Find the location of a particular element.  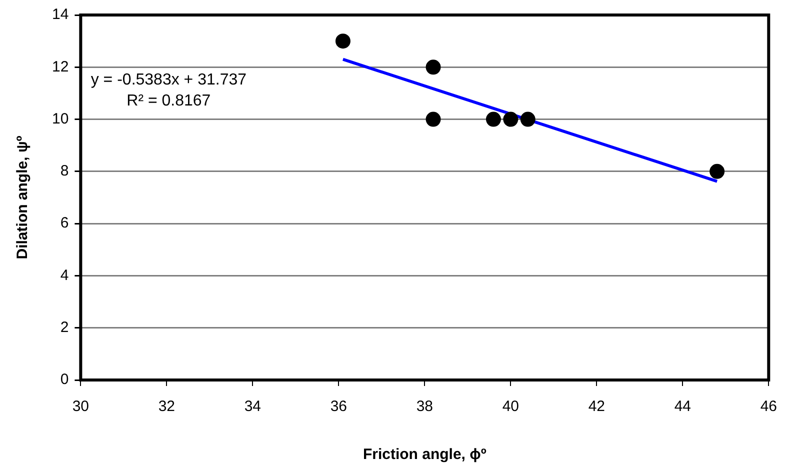

y-tick-label: 4 is located at coordinates (64, 275).